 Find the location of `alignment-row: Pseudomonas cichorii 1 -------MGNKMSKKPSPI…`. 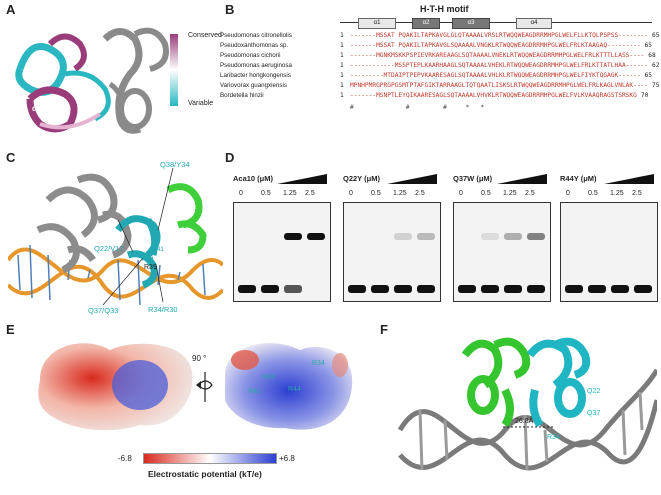

alignment-row: Pseudomonas cichorii 1 -------MGNKMSKKPSPI… is located at coordinates (438, 55).